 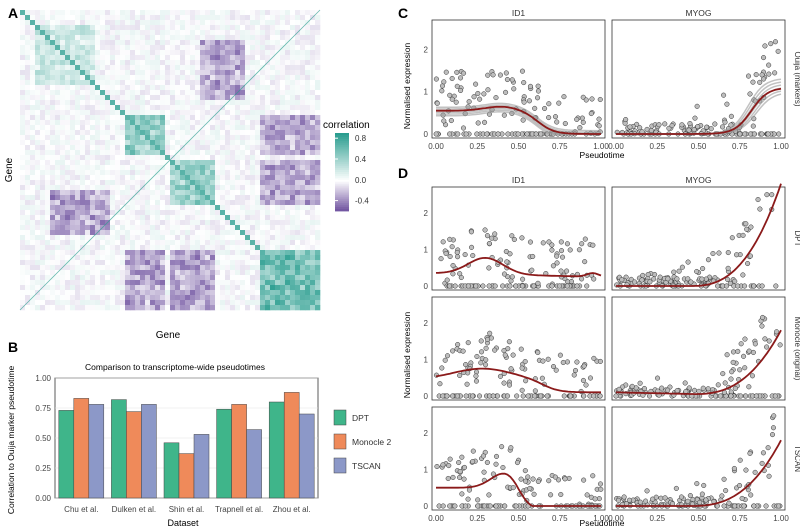 What do you see at coordinates (43, 378) in the screenshot?
I see `bar-ytick-label: 1.00` at bounding box center [43, 378].